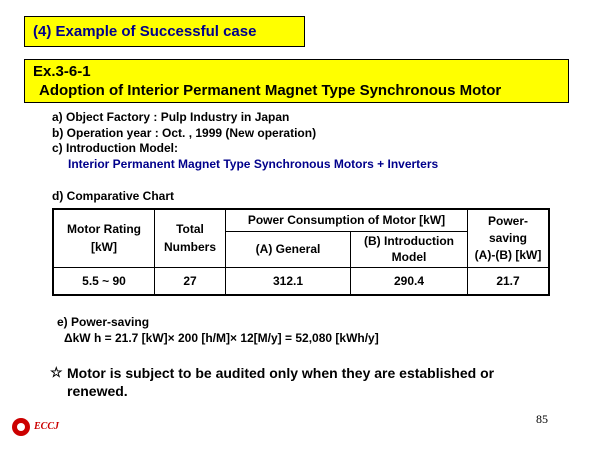  Describe the element at coordinates (62, 71) in the screenshot. I see `example-id: Ex.3-6-1` at that location.